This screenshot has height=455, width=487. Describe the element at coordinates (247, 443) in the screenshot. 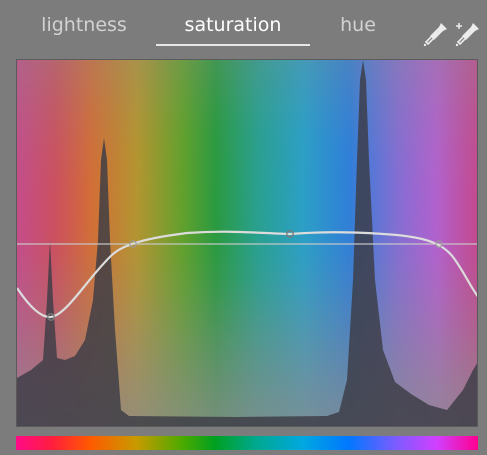

I see `hue-gradient-strip` at that location.